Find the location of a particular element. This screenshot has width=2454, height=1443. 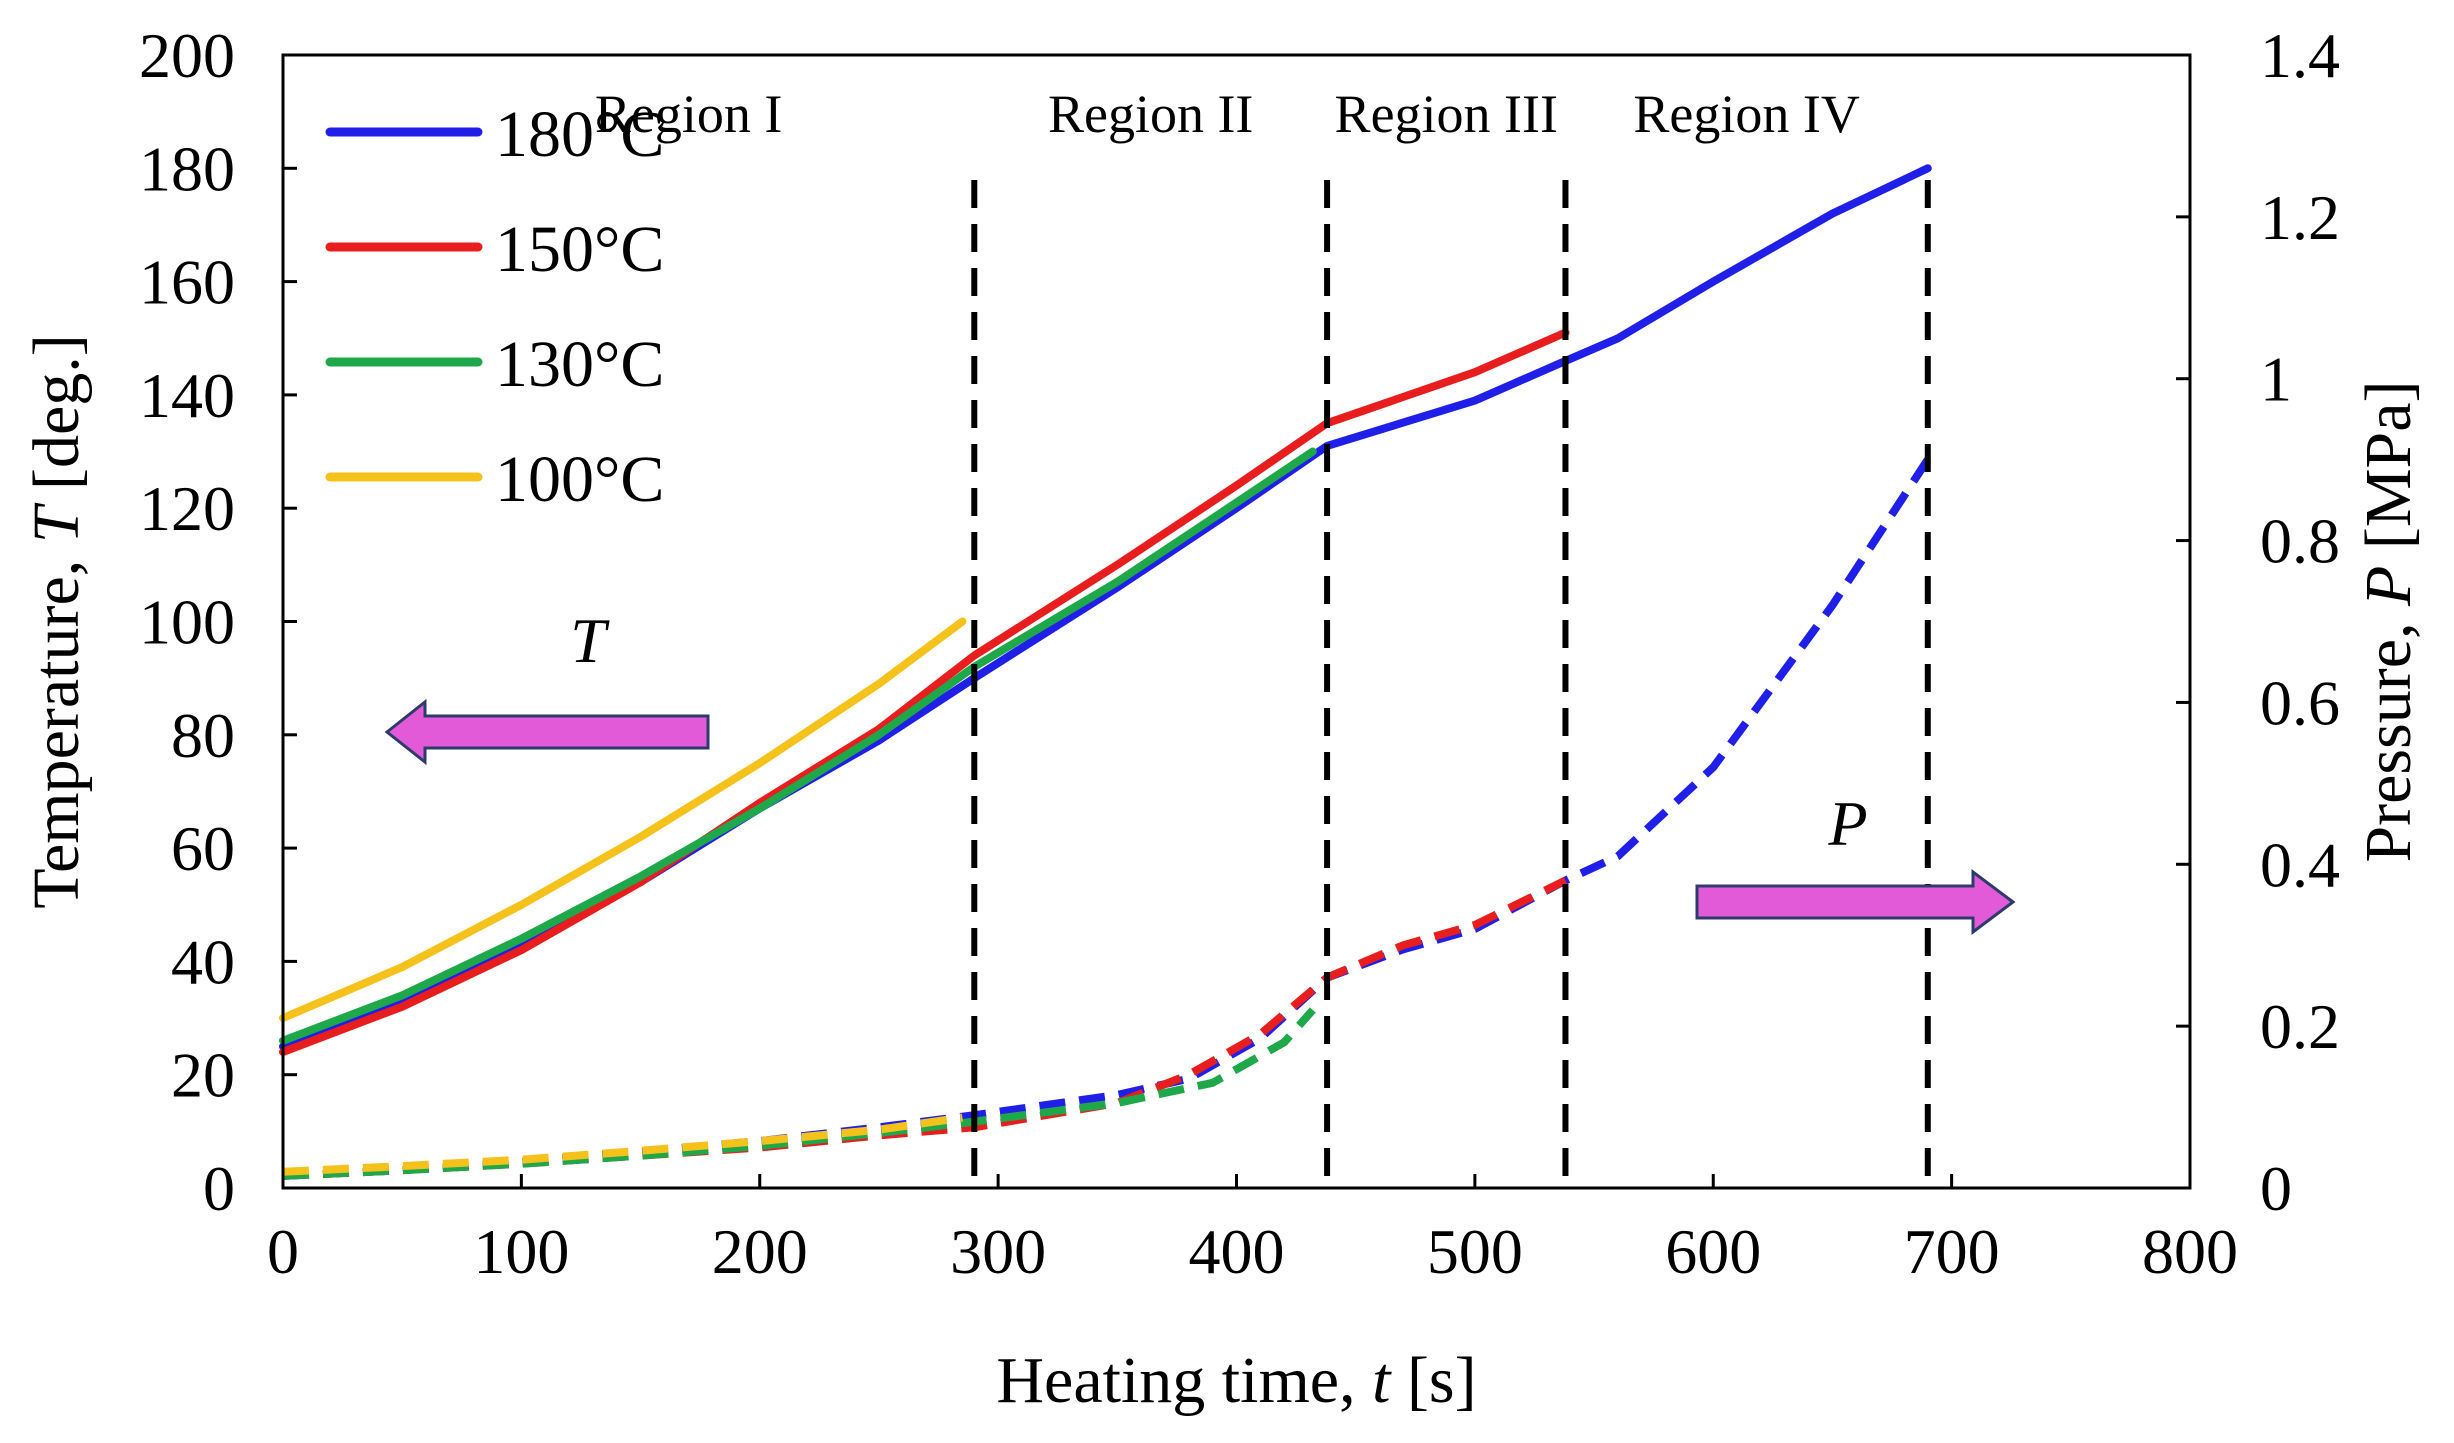

legend-label: 180°C is located at coordinates (579, 134).